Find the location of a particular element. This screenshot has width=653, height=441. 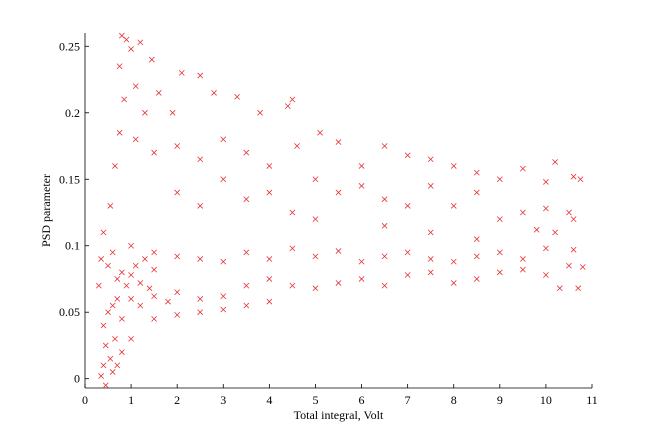

y-axis: 0 0.05 0.1 0.15 0.2 0.25 is located at coordinates (74, 212).